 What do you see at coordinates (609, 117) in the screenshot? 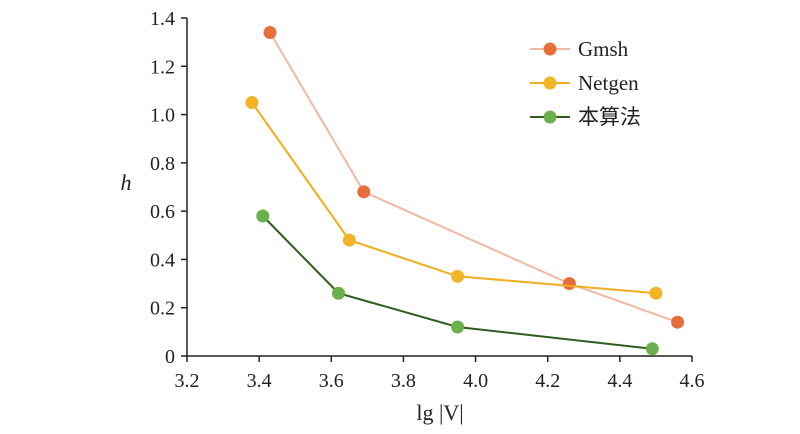
I see `legend-label: 本算法` at bounding box center [609, 117].